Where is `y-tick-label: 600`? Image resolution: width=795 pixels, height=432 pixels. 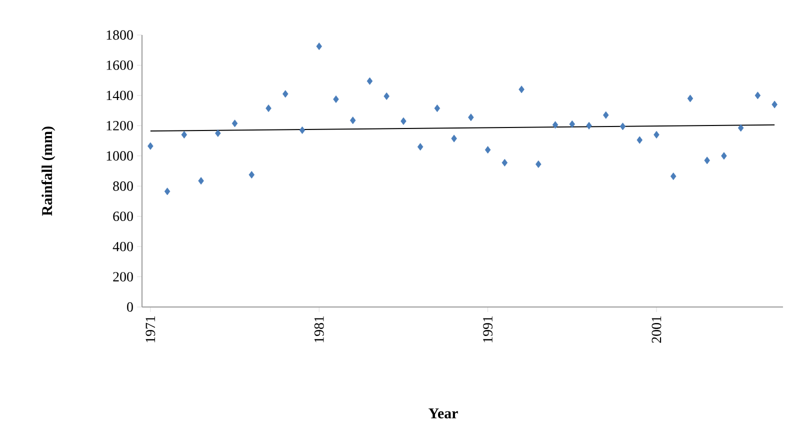 y-tick-label: 600 is located at coordinates (123, 217).